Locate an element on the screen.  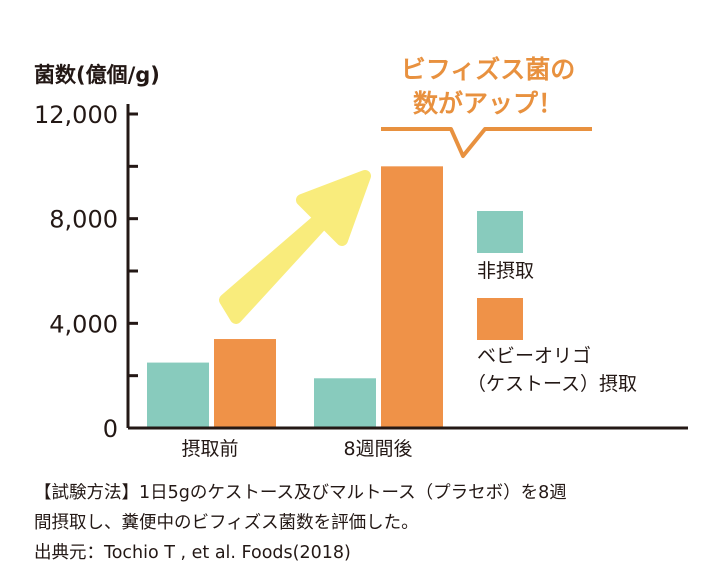
legend-label-non-intake: 非摂取 is located at coordinates (505, 271).